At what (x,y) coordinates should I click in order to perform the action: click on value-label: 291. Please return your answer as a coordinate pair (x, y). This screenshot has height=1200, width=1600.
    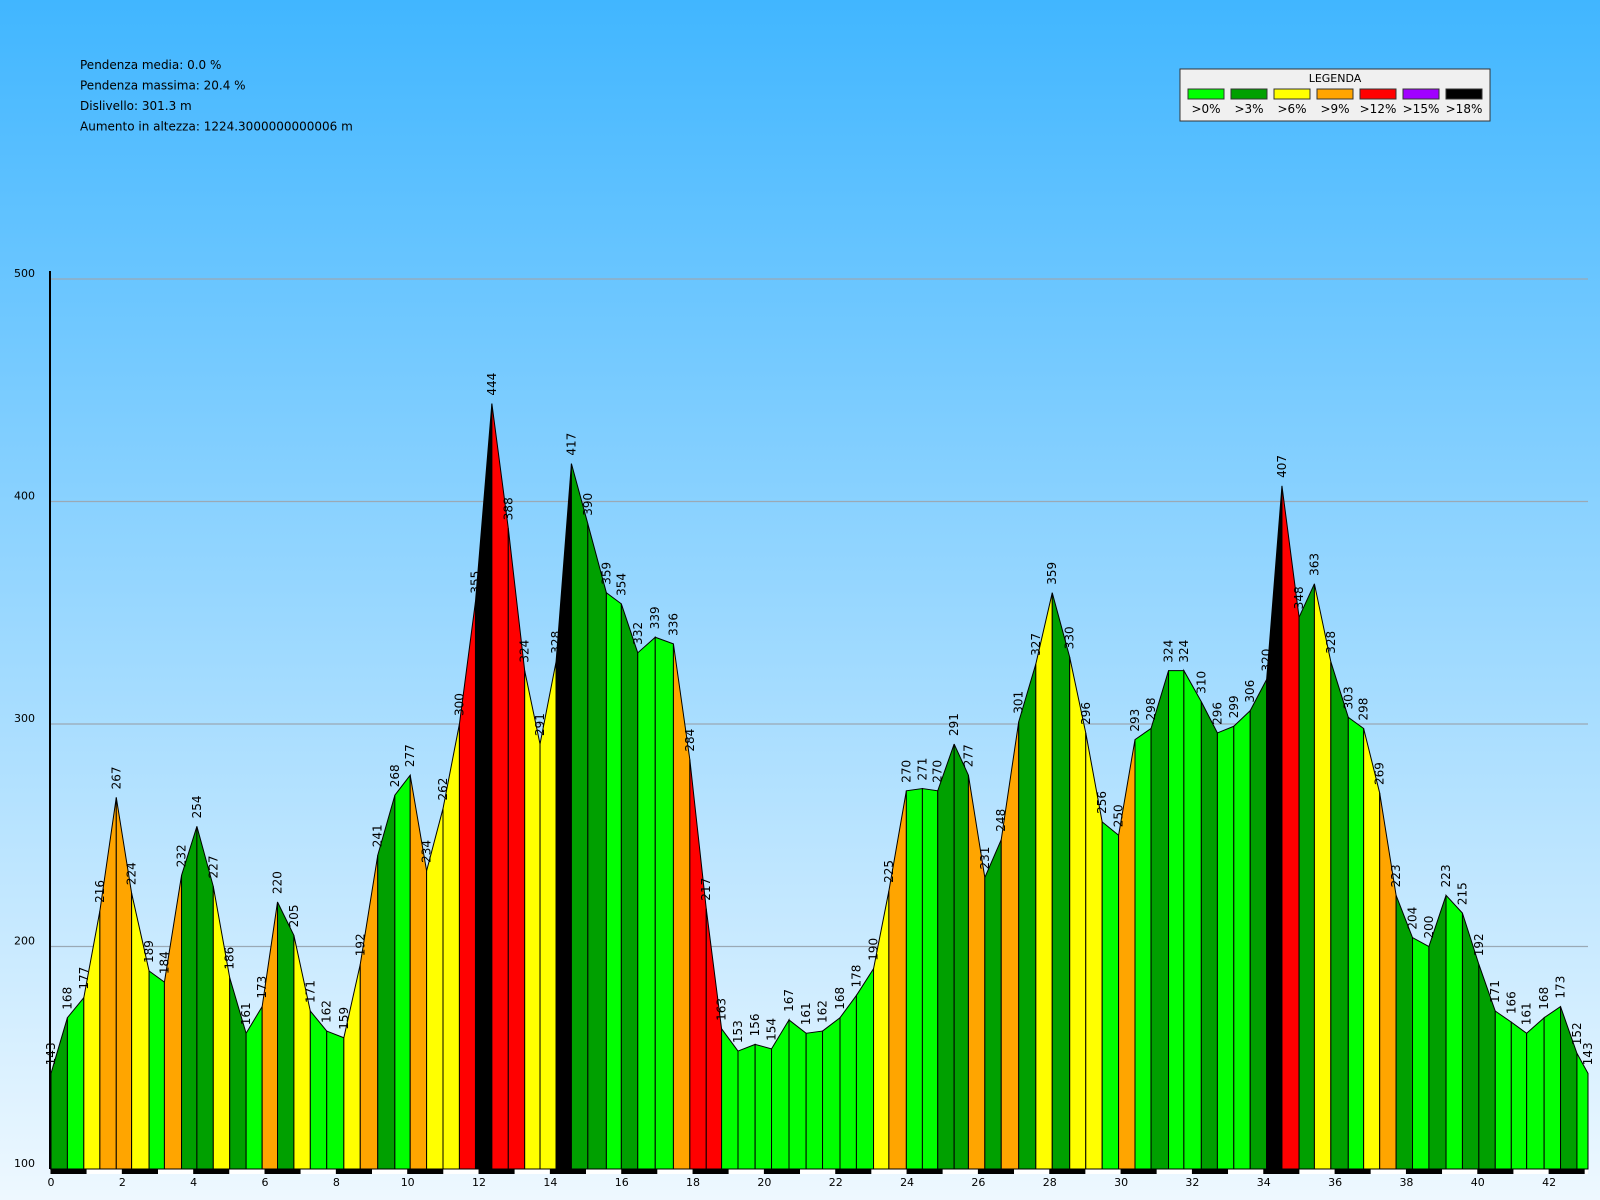
    Looking at the image, I should click on (954, 724).